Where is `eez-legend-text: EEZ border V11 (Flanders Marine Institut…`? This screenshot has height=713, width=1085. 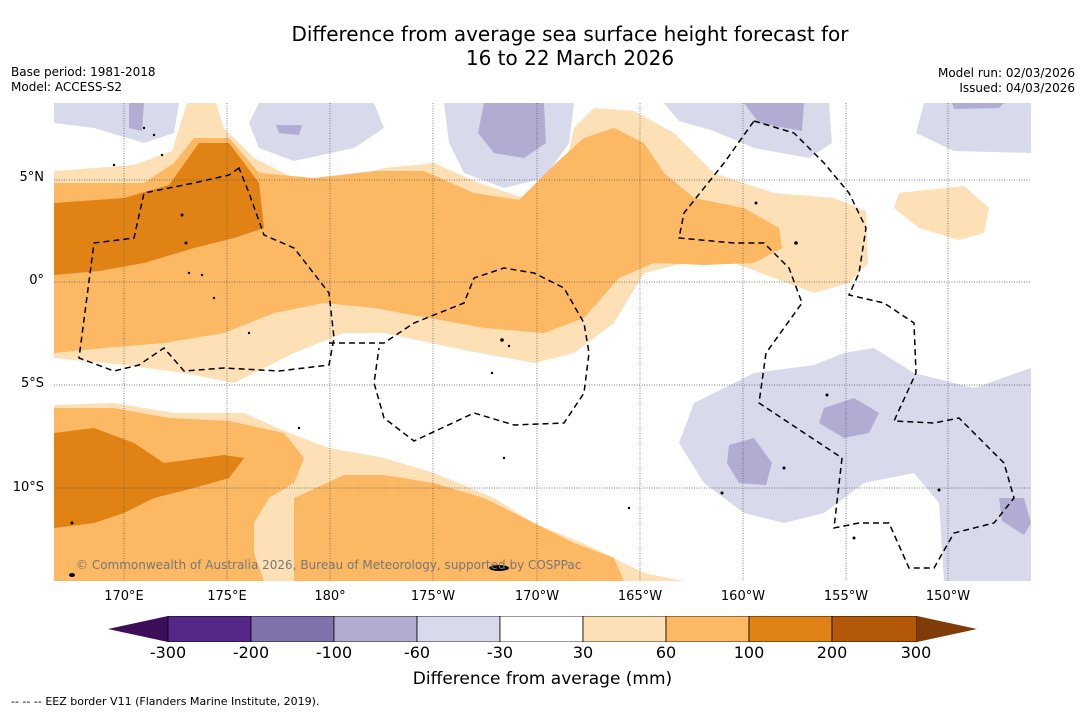 eez-legend-text: EEZ border V11 (Flanders Marine Institut… is located at coordinates (182, 701).